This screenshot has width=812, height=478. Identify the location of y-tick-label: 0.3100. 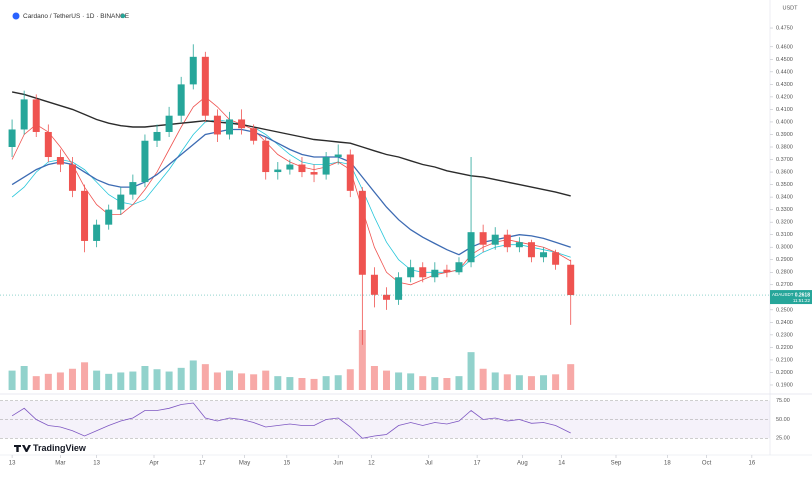
(784, 235).